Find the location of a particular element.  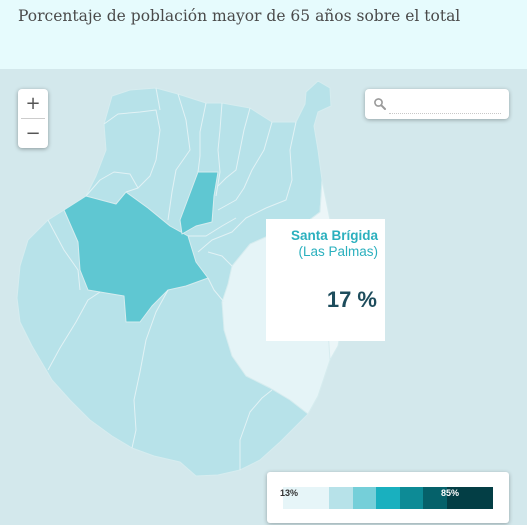

tooltip-municipality-name: Santa Brígida is located at coordinates (334, 235).